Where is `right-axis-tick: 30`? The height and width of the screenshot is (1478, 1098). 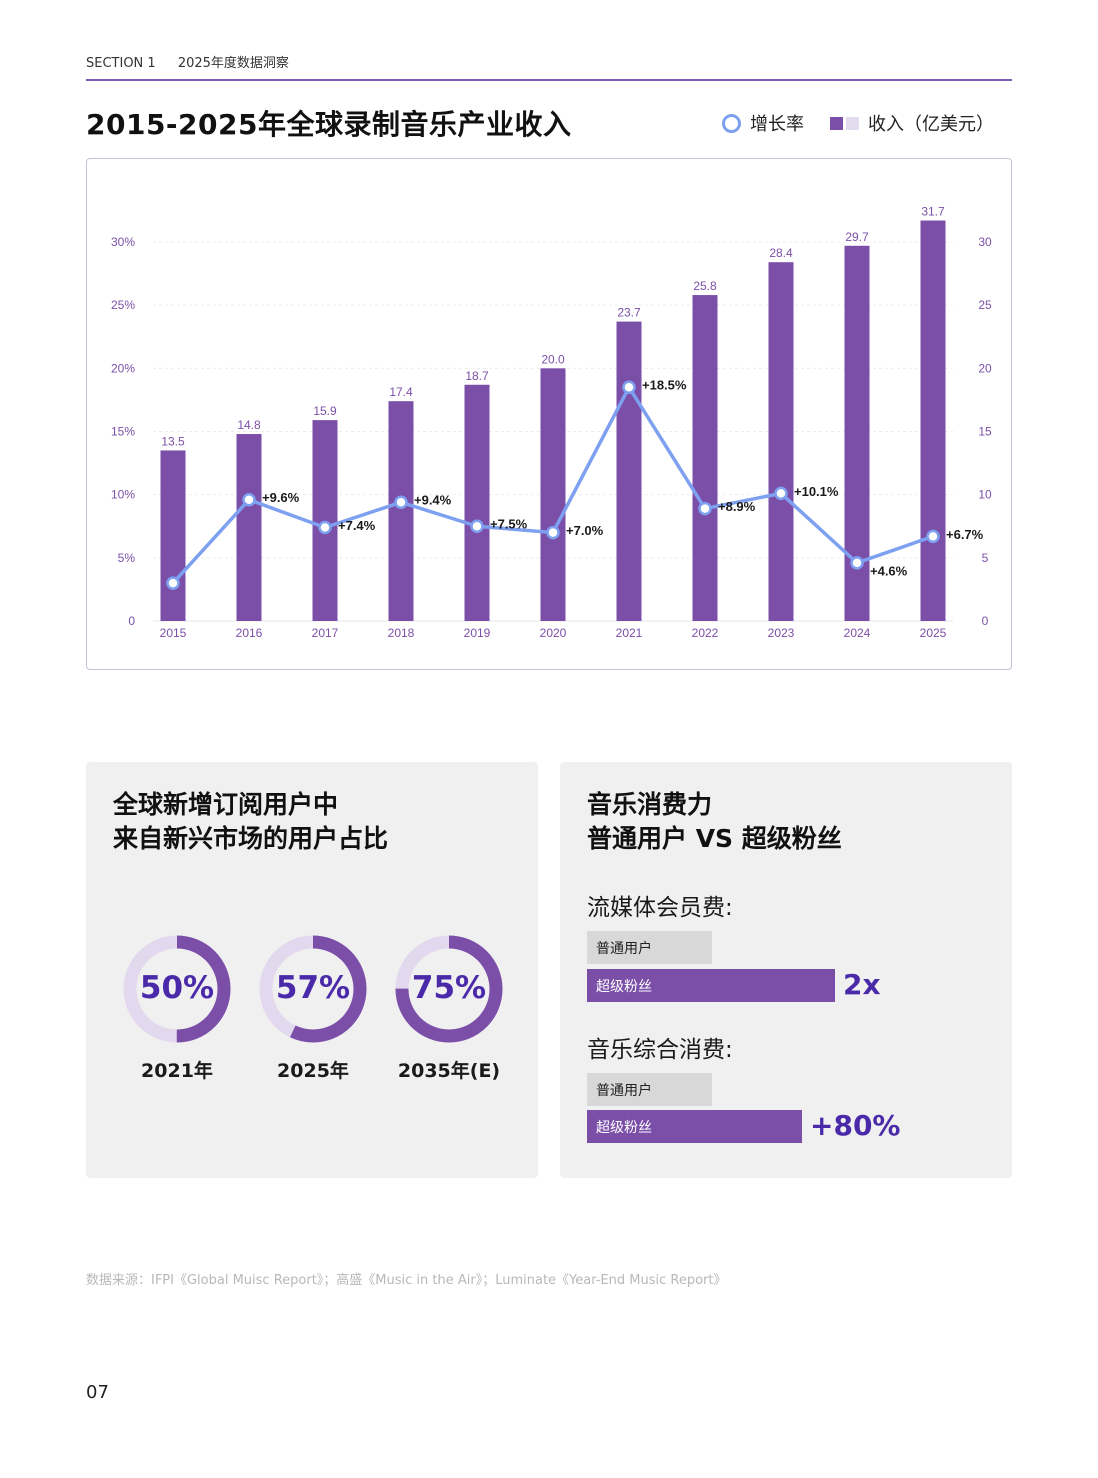
right-axis-tick: 30 is located at coordinates (985, 242).